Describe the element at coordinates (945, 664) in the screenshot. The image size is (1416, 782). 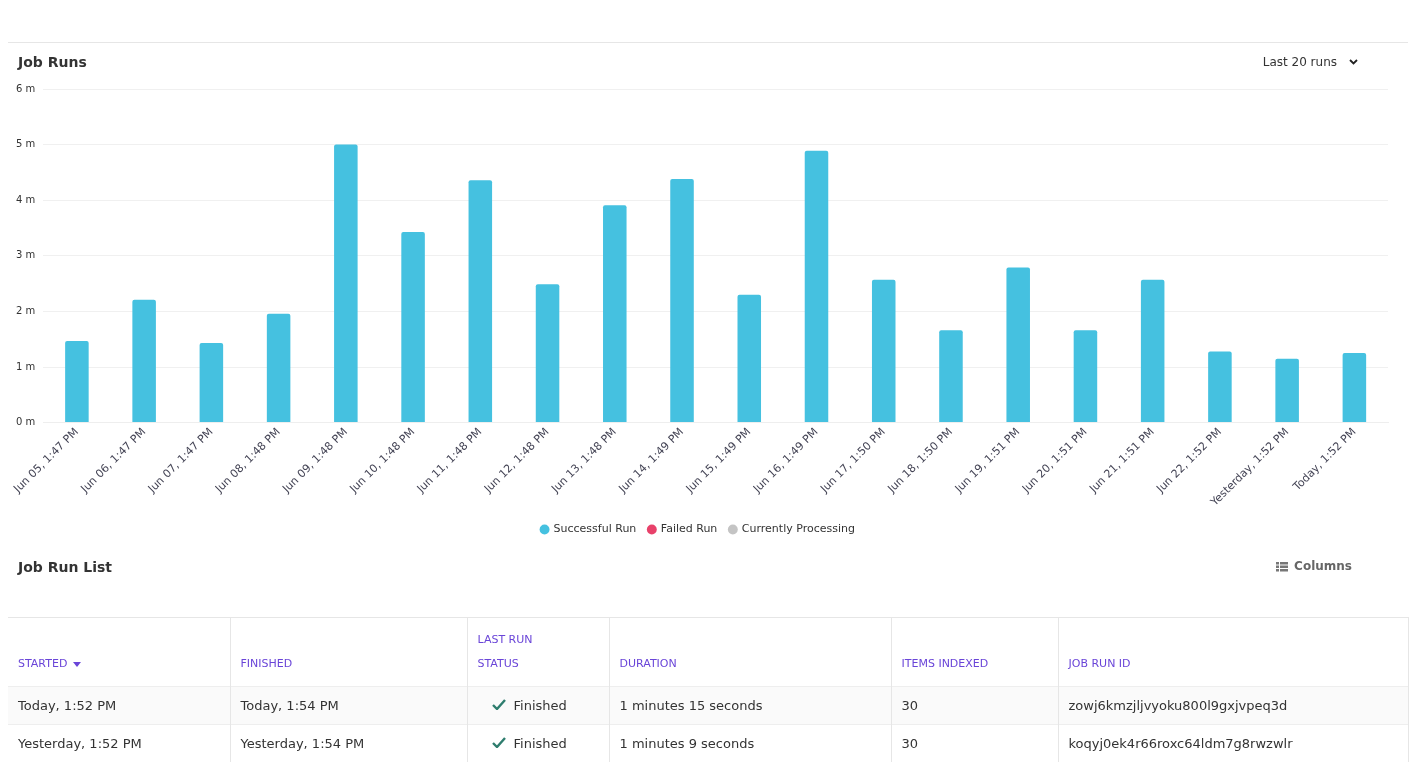
I see `category-label: ITEMS INDEXED` at that location.